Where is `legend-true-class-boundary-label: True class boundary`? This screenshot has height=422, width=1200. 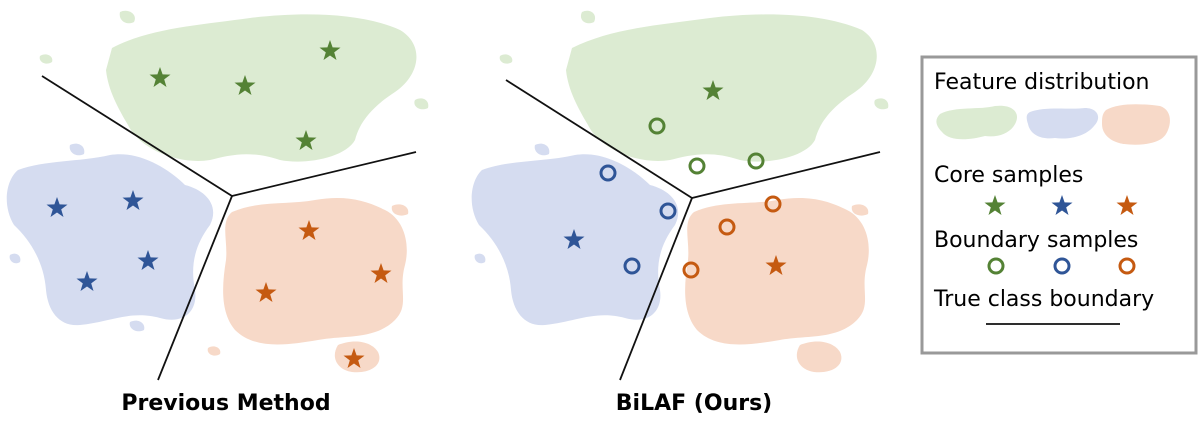
legend-true-class-boundary-label: True class boundary is located at coordinates (1043, 299).